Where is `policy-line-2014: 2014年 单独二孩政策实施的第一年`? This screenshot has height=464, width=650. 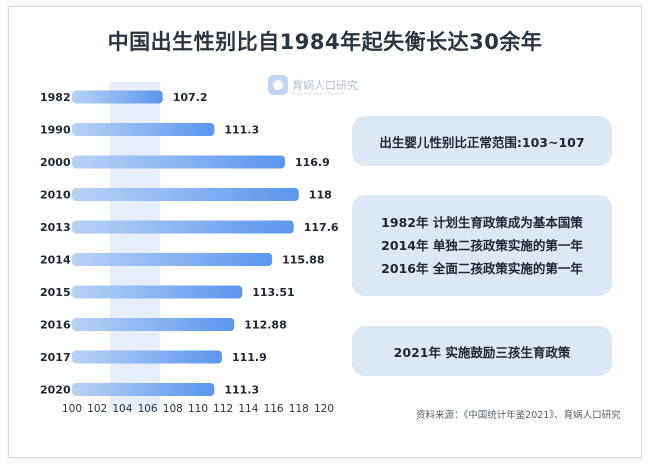 policy-line-2014: 2014年 单独二孩政策实施的第一年 is located at coordinates (482, 245).